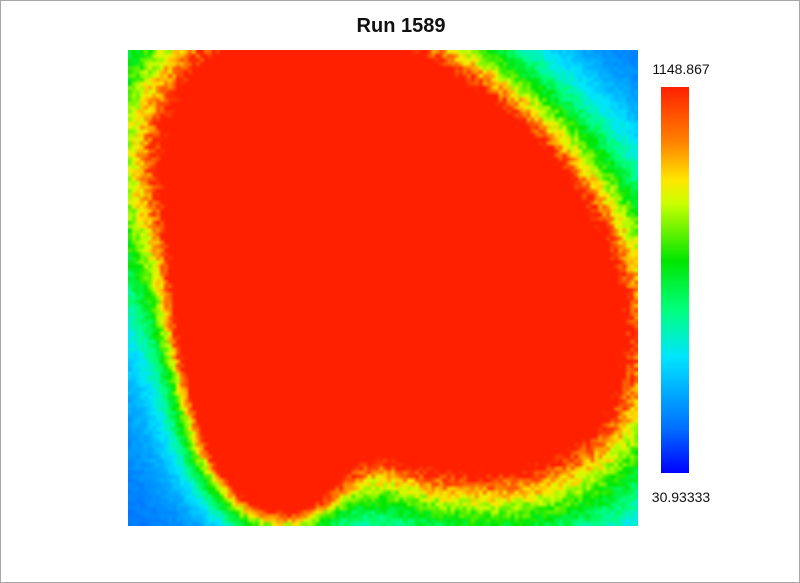 The image size is (800, 583). Describe the element at coordinates (681, 69) in the screenshot. I see `colorbar-max-label: 1148.867` at that location.